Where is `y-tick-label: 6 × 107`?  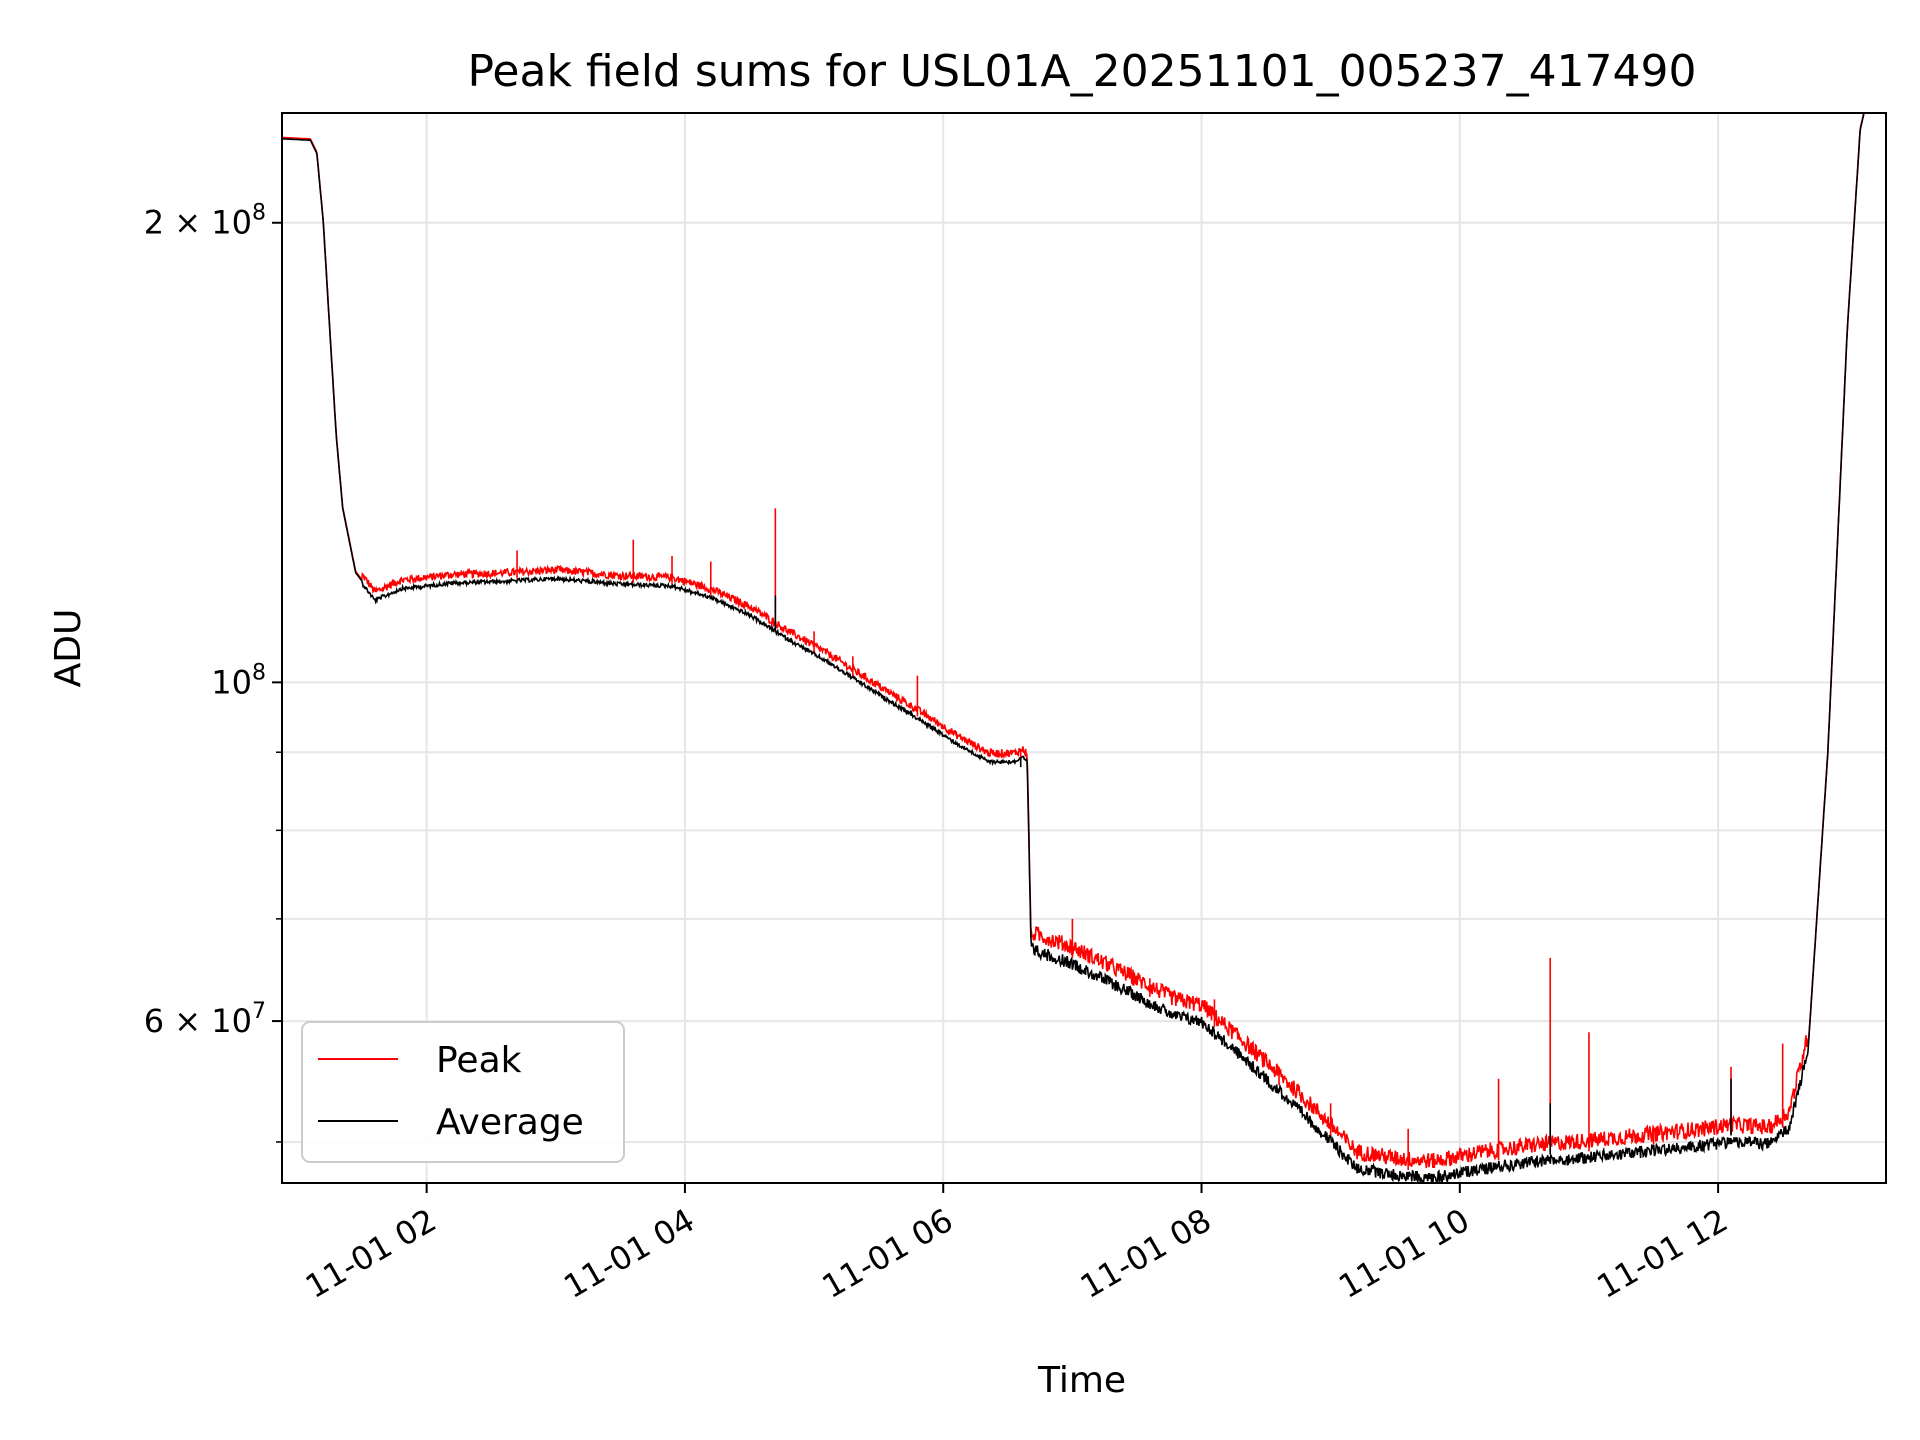
y-tick-label: 6 × 107 is located at coordinates (205, 1019).